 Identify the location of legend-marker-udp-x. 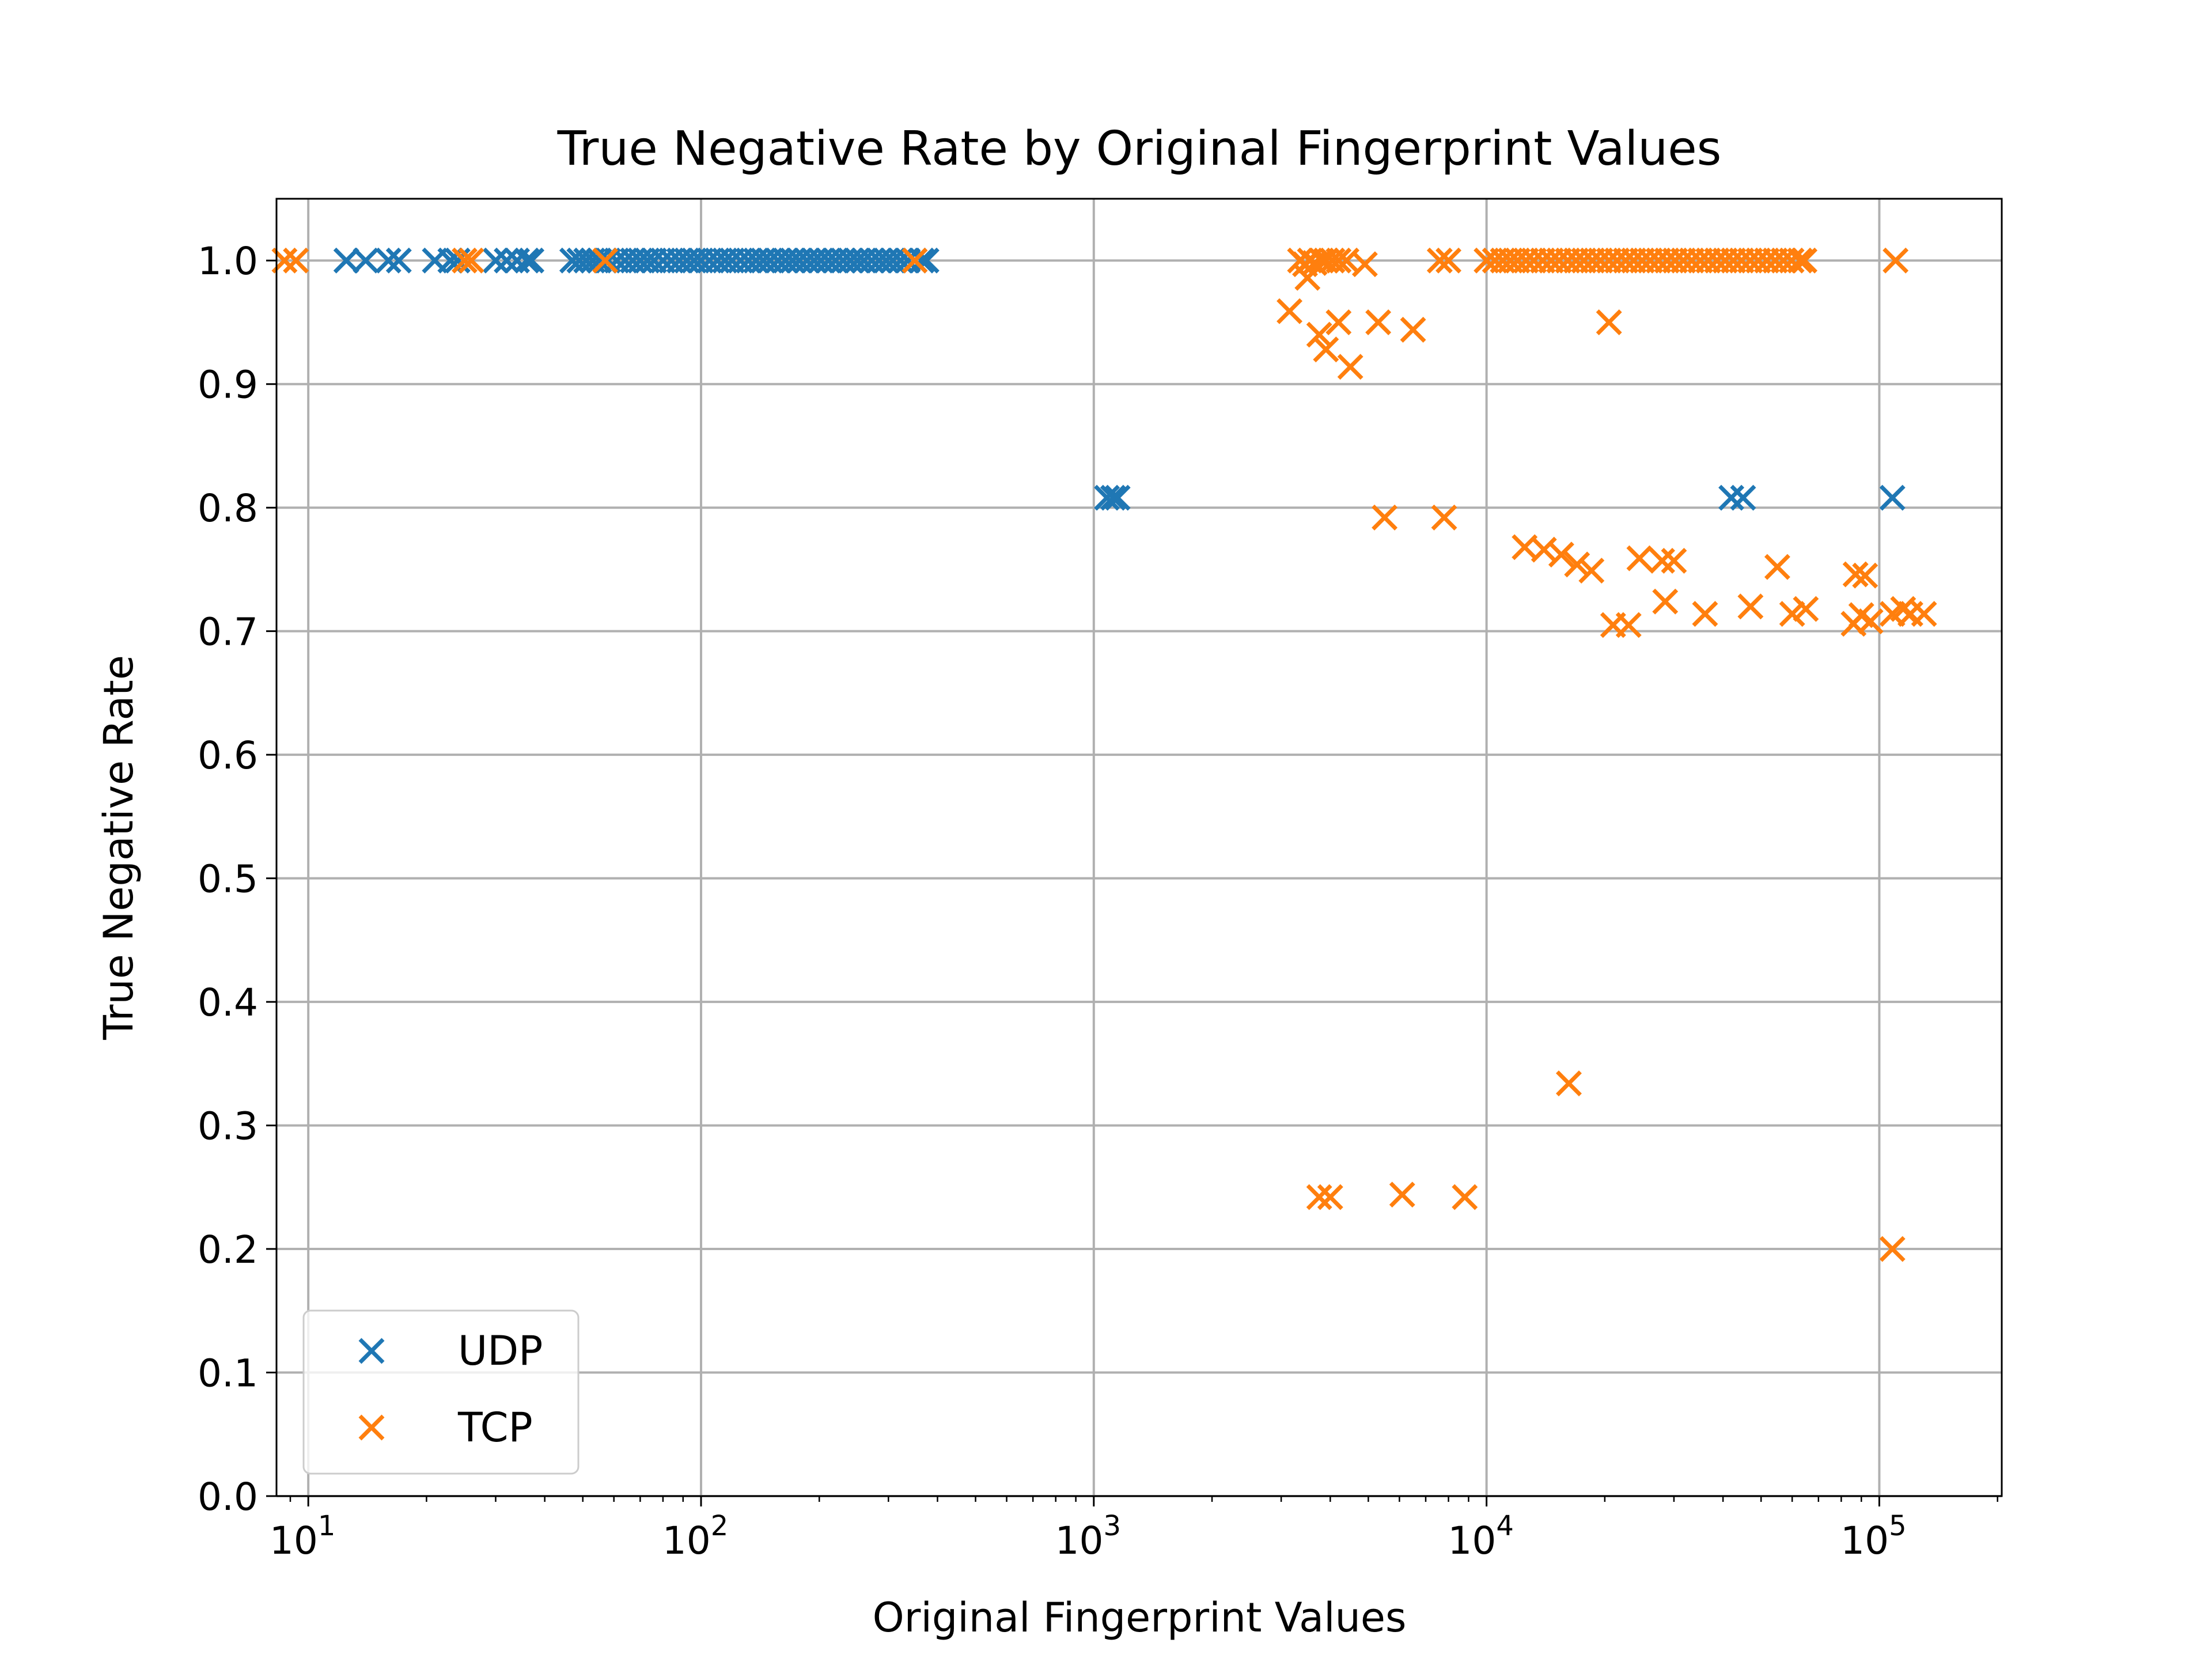
(371, 1351).